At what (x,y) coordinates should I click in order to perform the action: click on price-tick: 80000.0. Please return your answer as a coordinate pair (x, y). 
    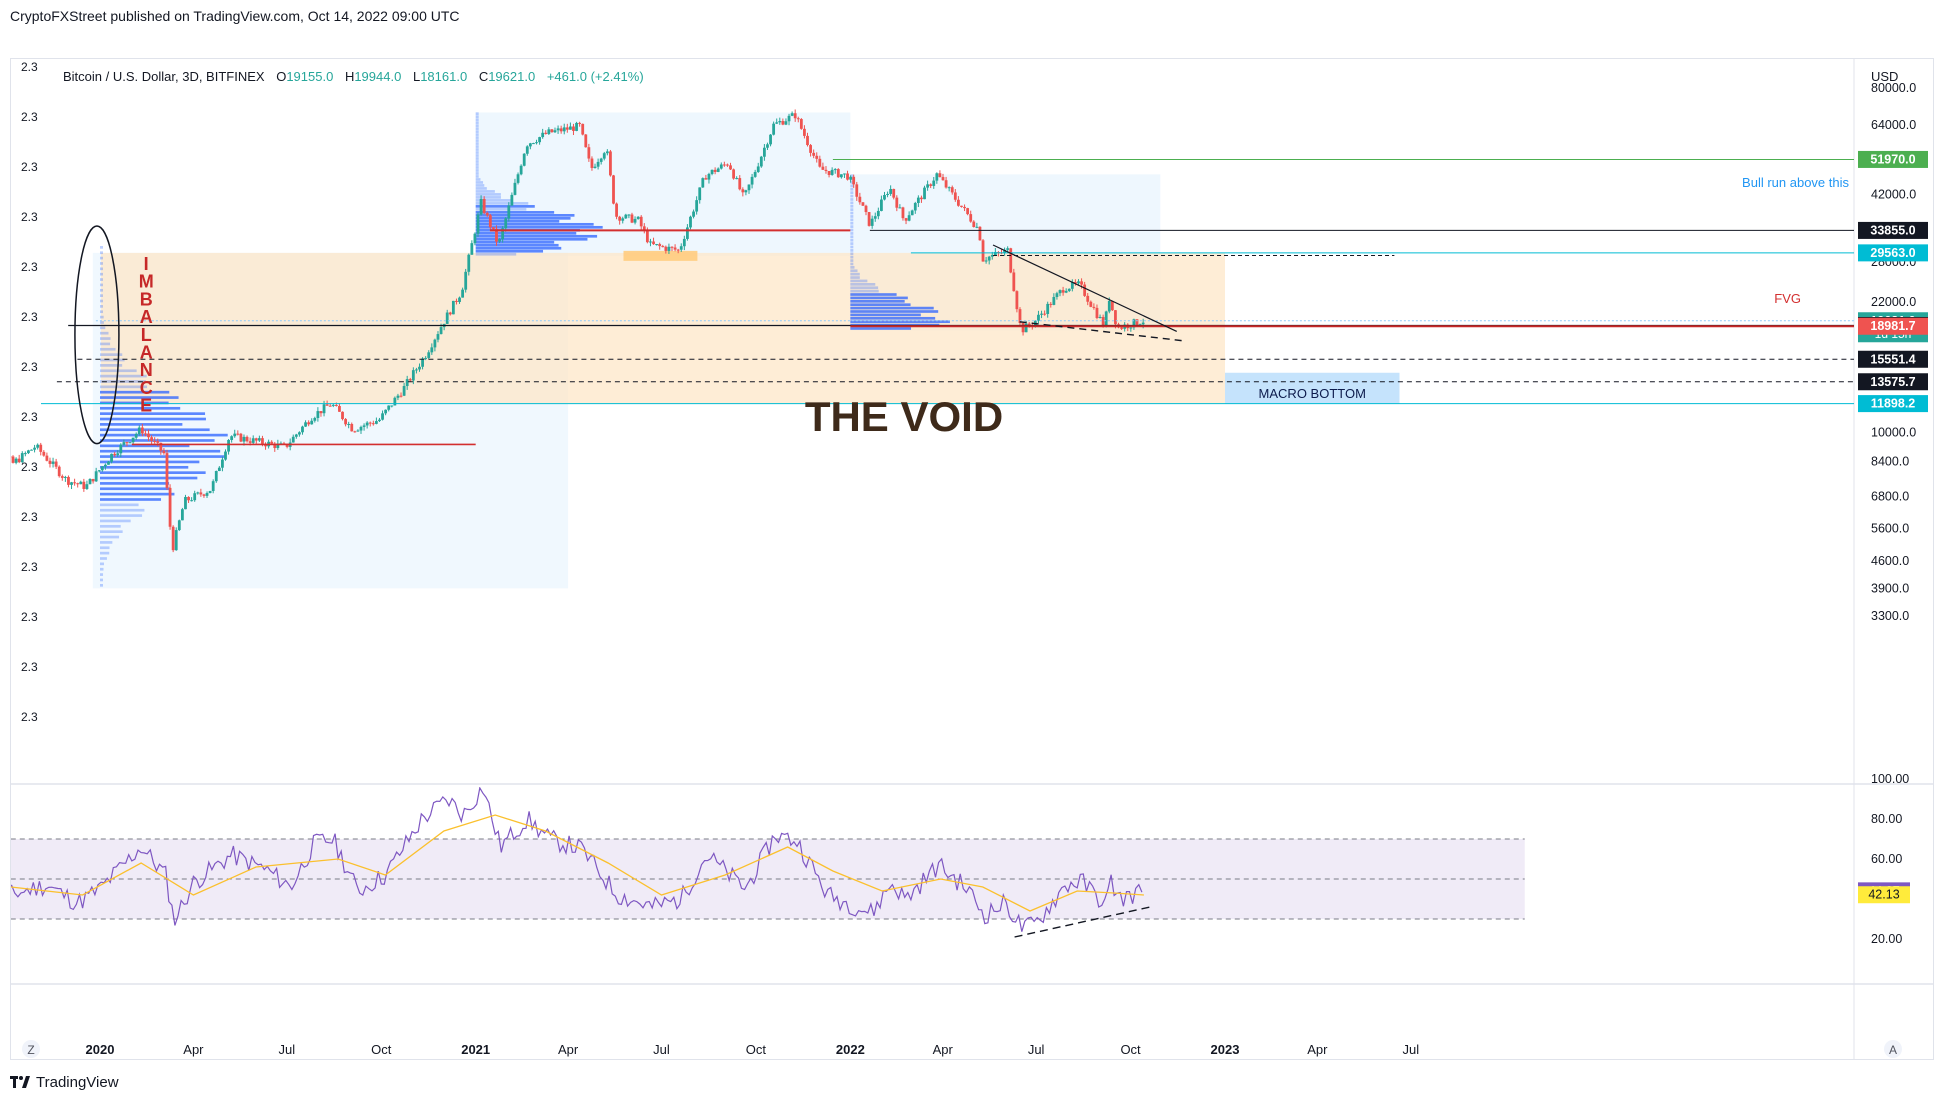
    Looking at the image, I should click on (1893, 88).